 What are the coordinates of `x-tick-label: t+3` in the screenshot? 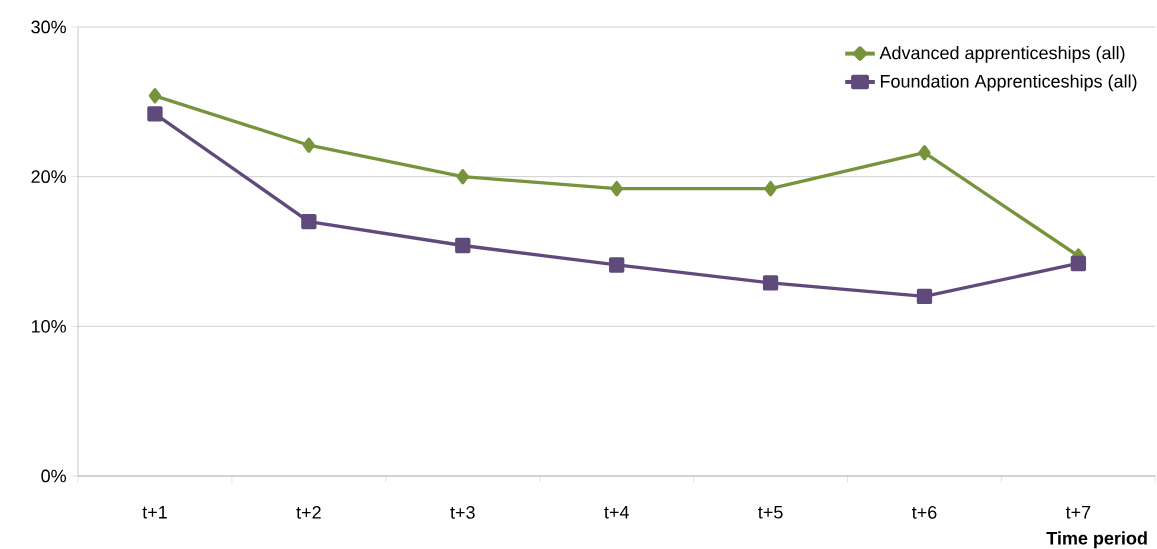 It's located at (462, 512).